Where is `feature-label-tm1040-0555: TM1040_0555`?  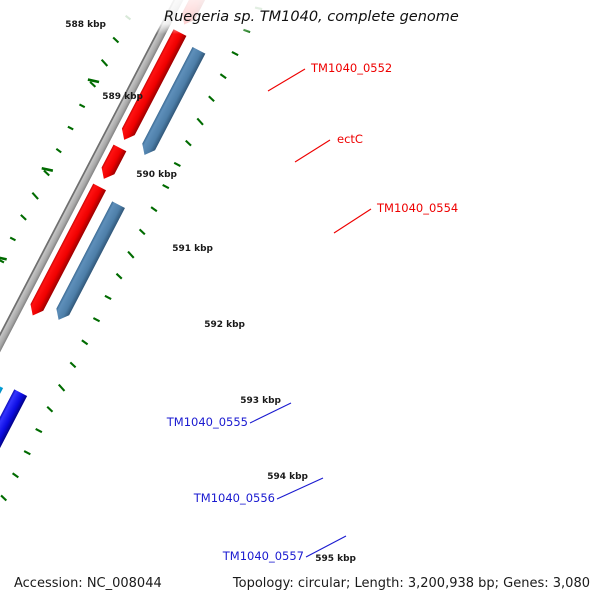
feature-label-tm1040-0555: TM1040_0555 is located at coordinates (229, 415).